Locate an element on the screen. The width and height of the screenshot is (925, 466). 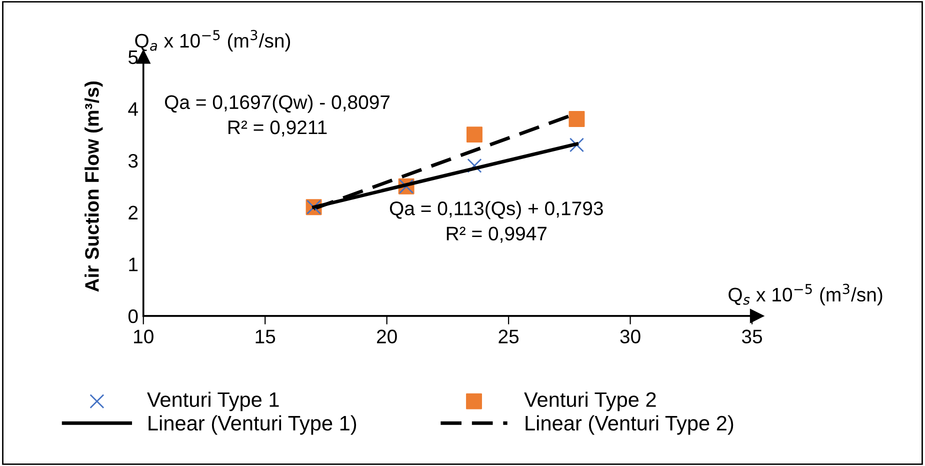
y-tick-label: 0 is located at coordinates (133, 316).